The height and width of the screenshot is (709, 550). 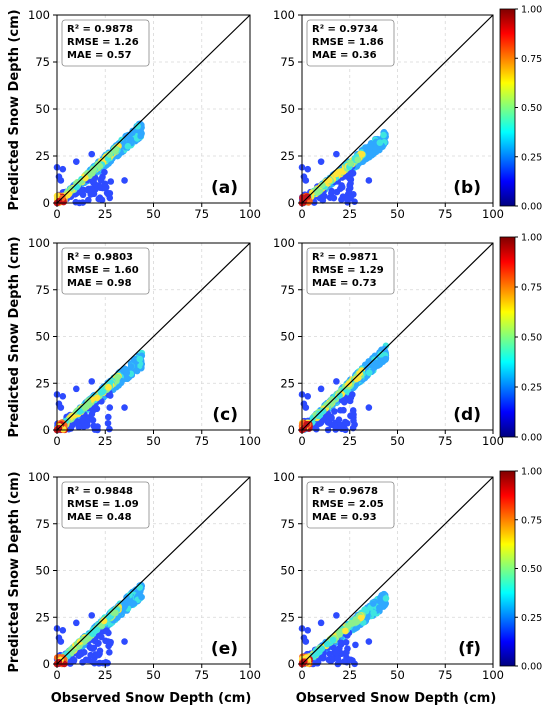 What do you see at coordinates (291, 203) in the screenshot?
I see `y-tick-label: 0` at bounding box center [291, 203].